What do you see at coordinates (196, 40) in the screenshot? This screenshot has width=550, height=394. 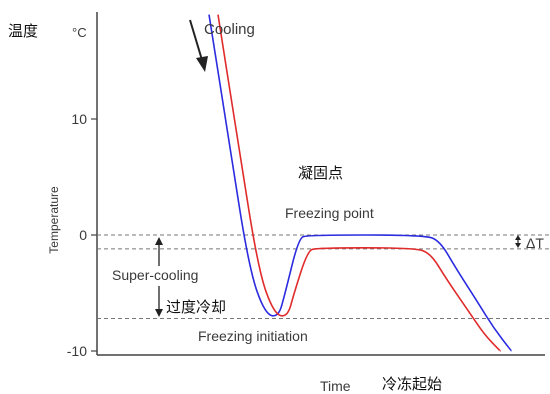 I see `cooling-arrow-shaft` at bounding box center [196, 40].